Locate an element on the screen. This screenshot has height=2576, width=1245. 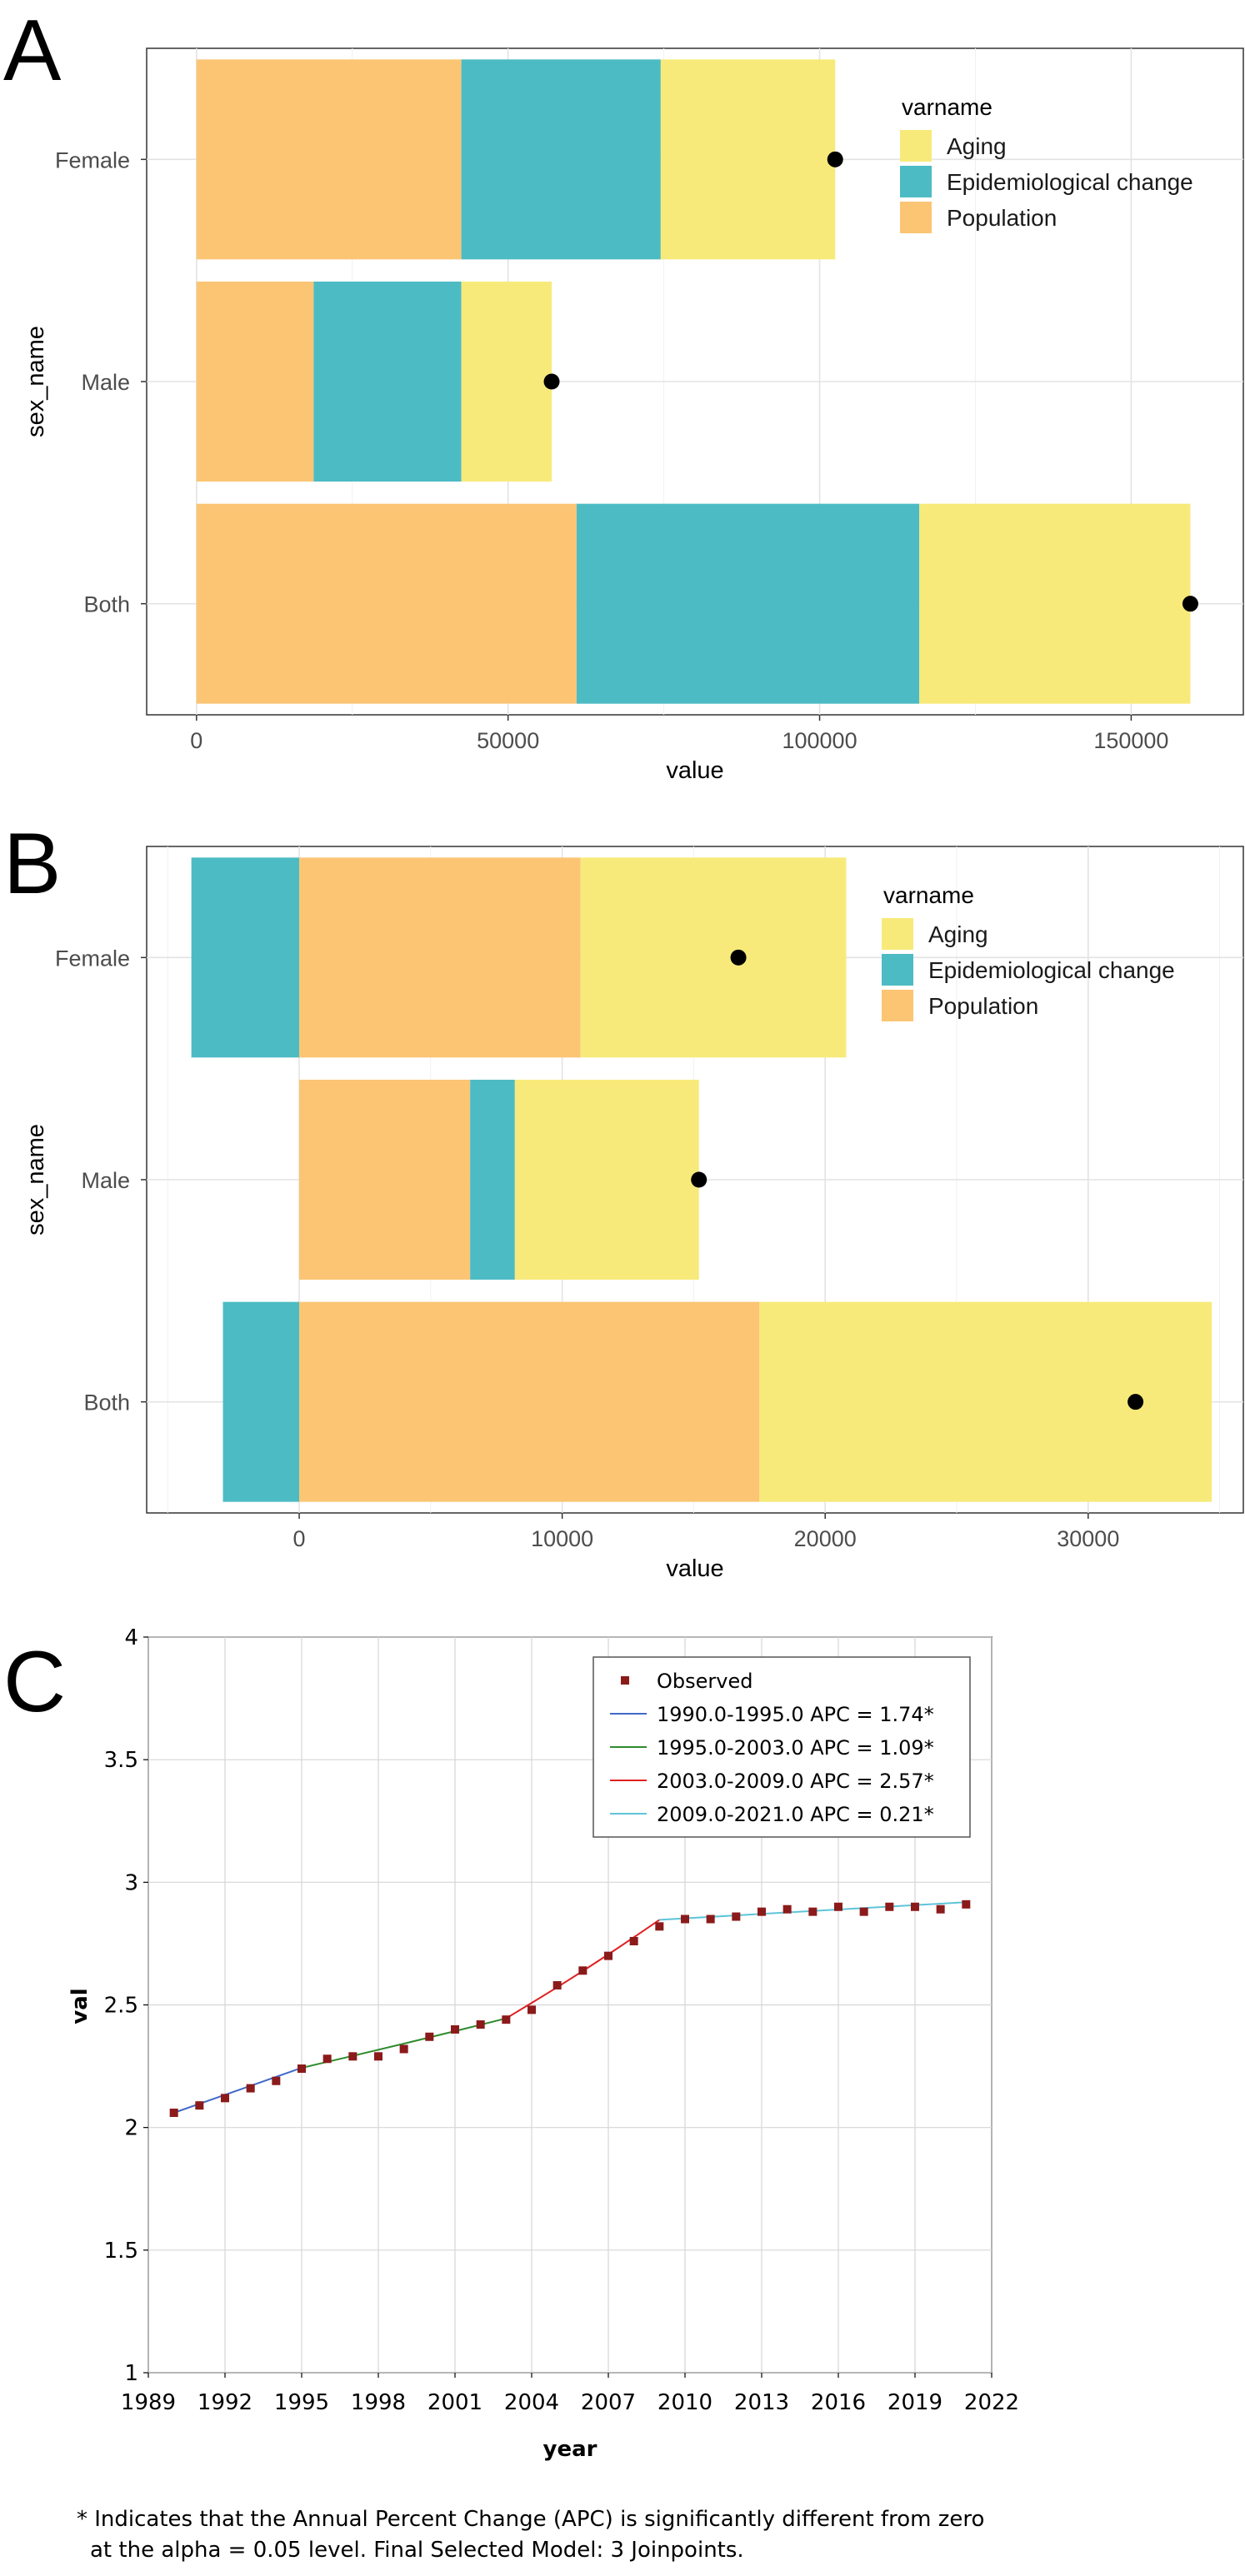
y-tick-label: Male is located at coordinates (105, 382).